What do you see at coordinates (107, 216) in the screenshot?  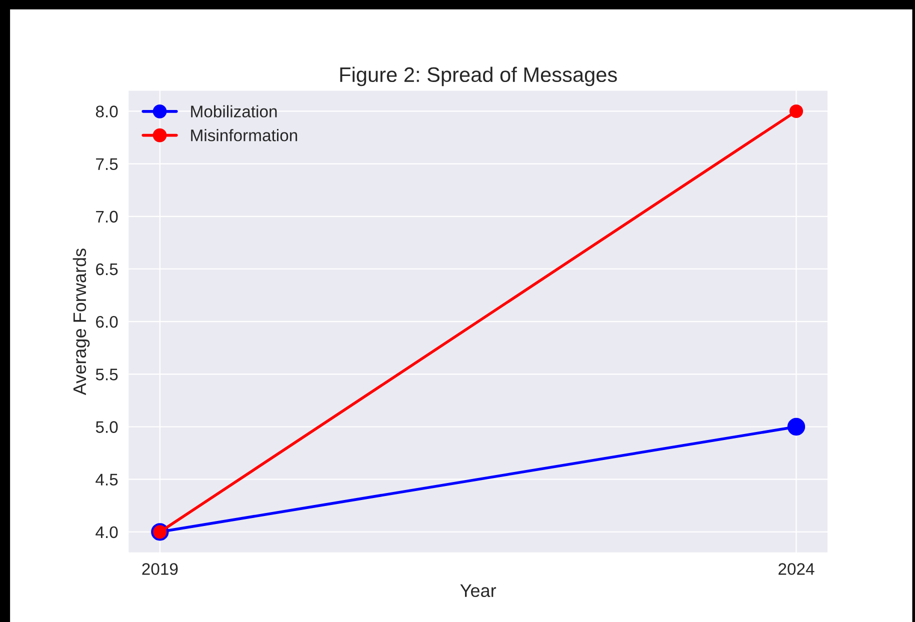 I see `y-tick-label: 7.0` at bounding box center [107, 216].